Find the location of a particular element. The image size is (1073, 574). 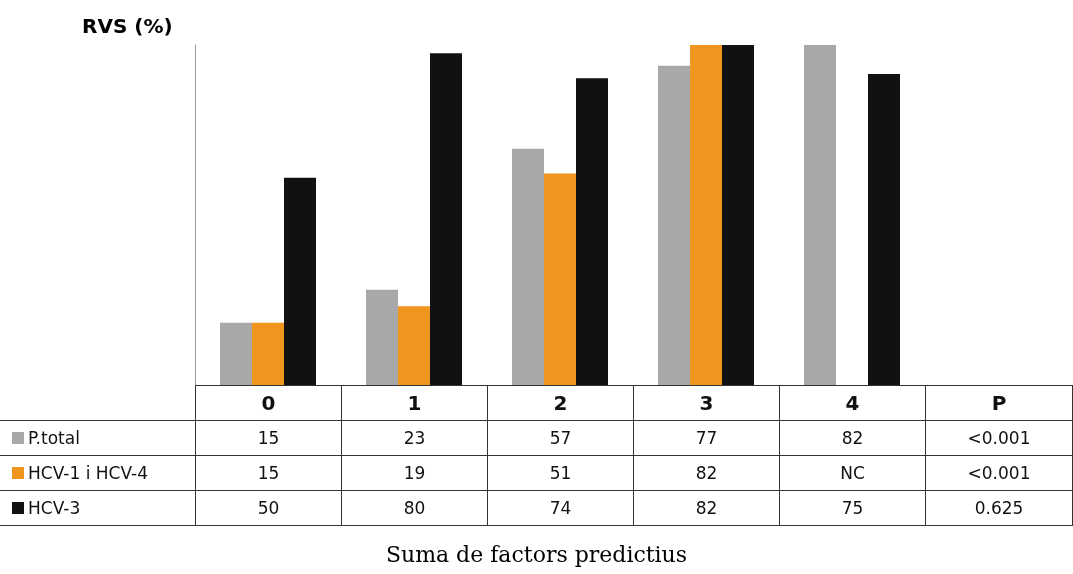

legend-label: HCV-3 is located at coordinates (54, 508).